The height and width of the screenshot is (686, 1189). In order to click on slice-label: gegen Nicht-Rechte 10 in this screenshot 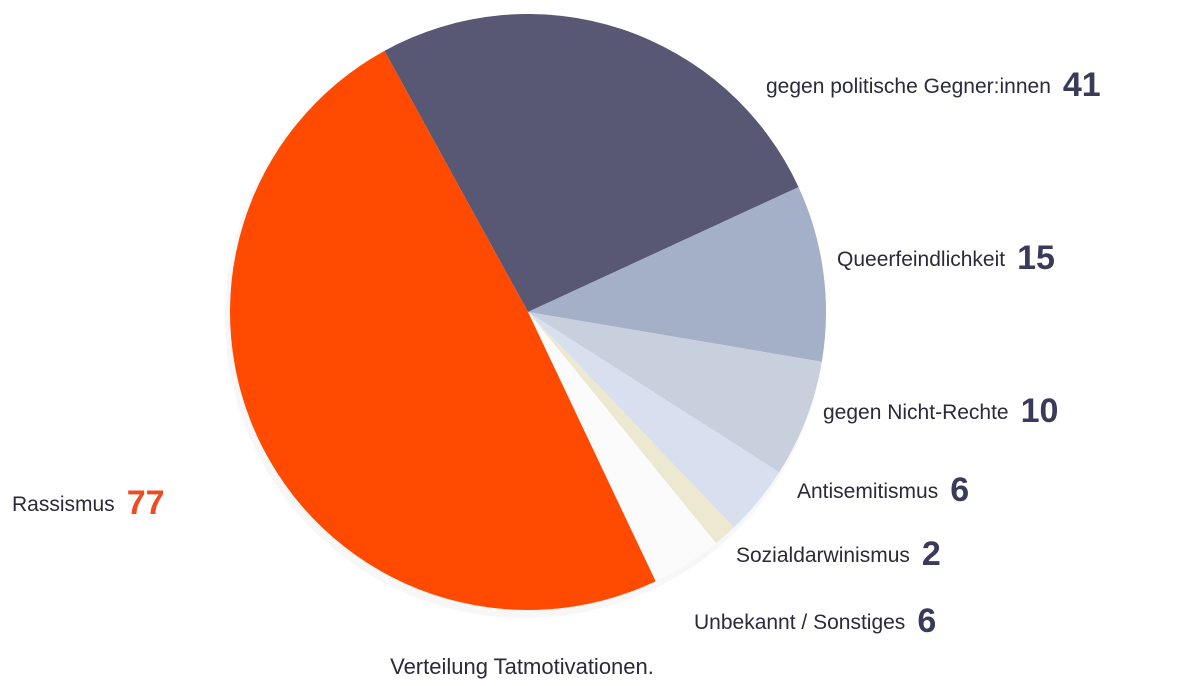, I will do `click(940, 411)`.